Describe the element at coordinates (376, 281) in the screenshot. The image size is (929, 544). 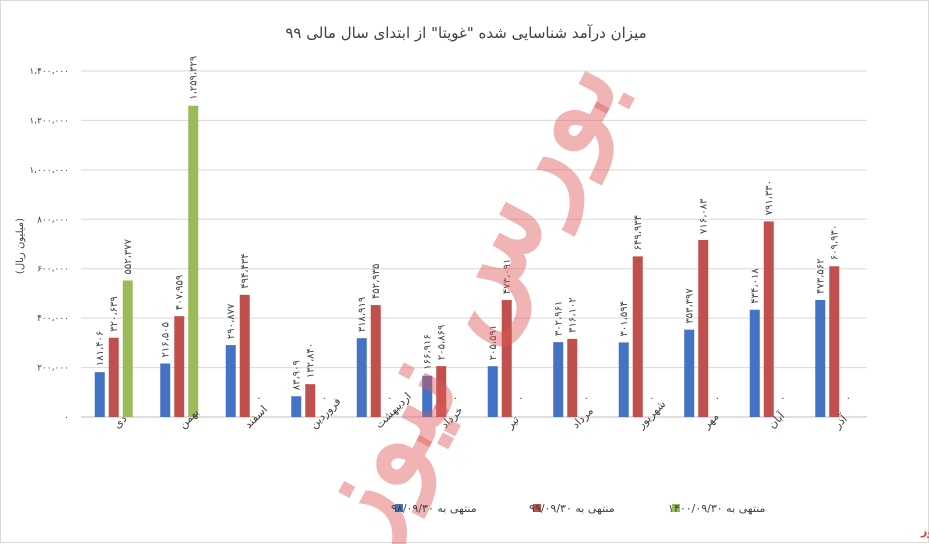
I see `data-label: ۴۵۲،۹۳۵` at that location.